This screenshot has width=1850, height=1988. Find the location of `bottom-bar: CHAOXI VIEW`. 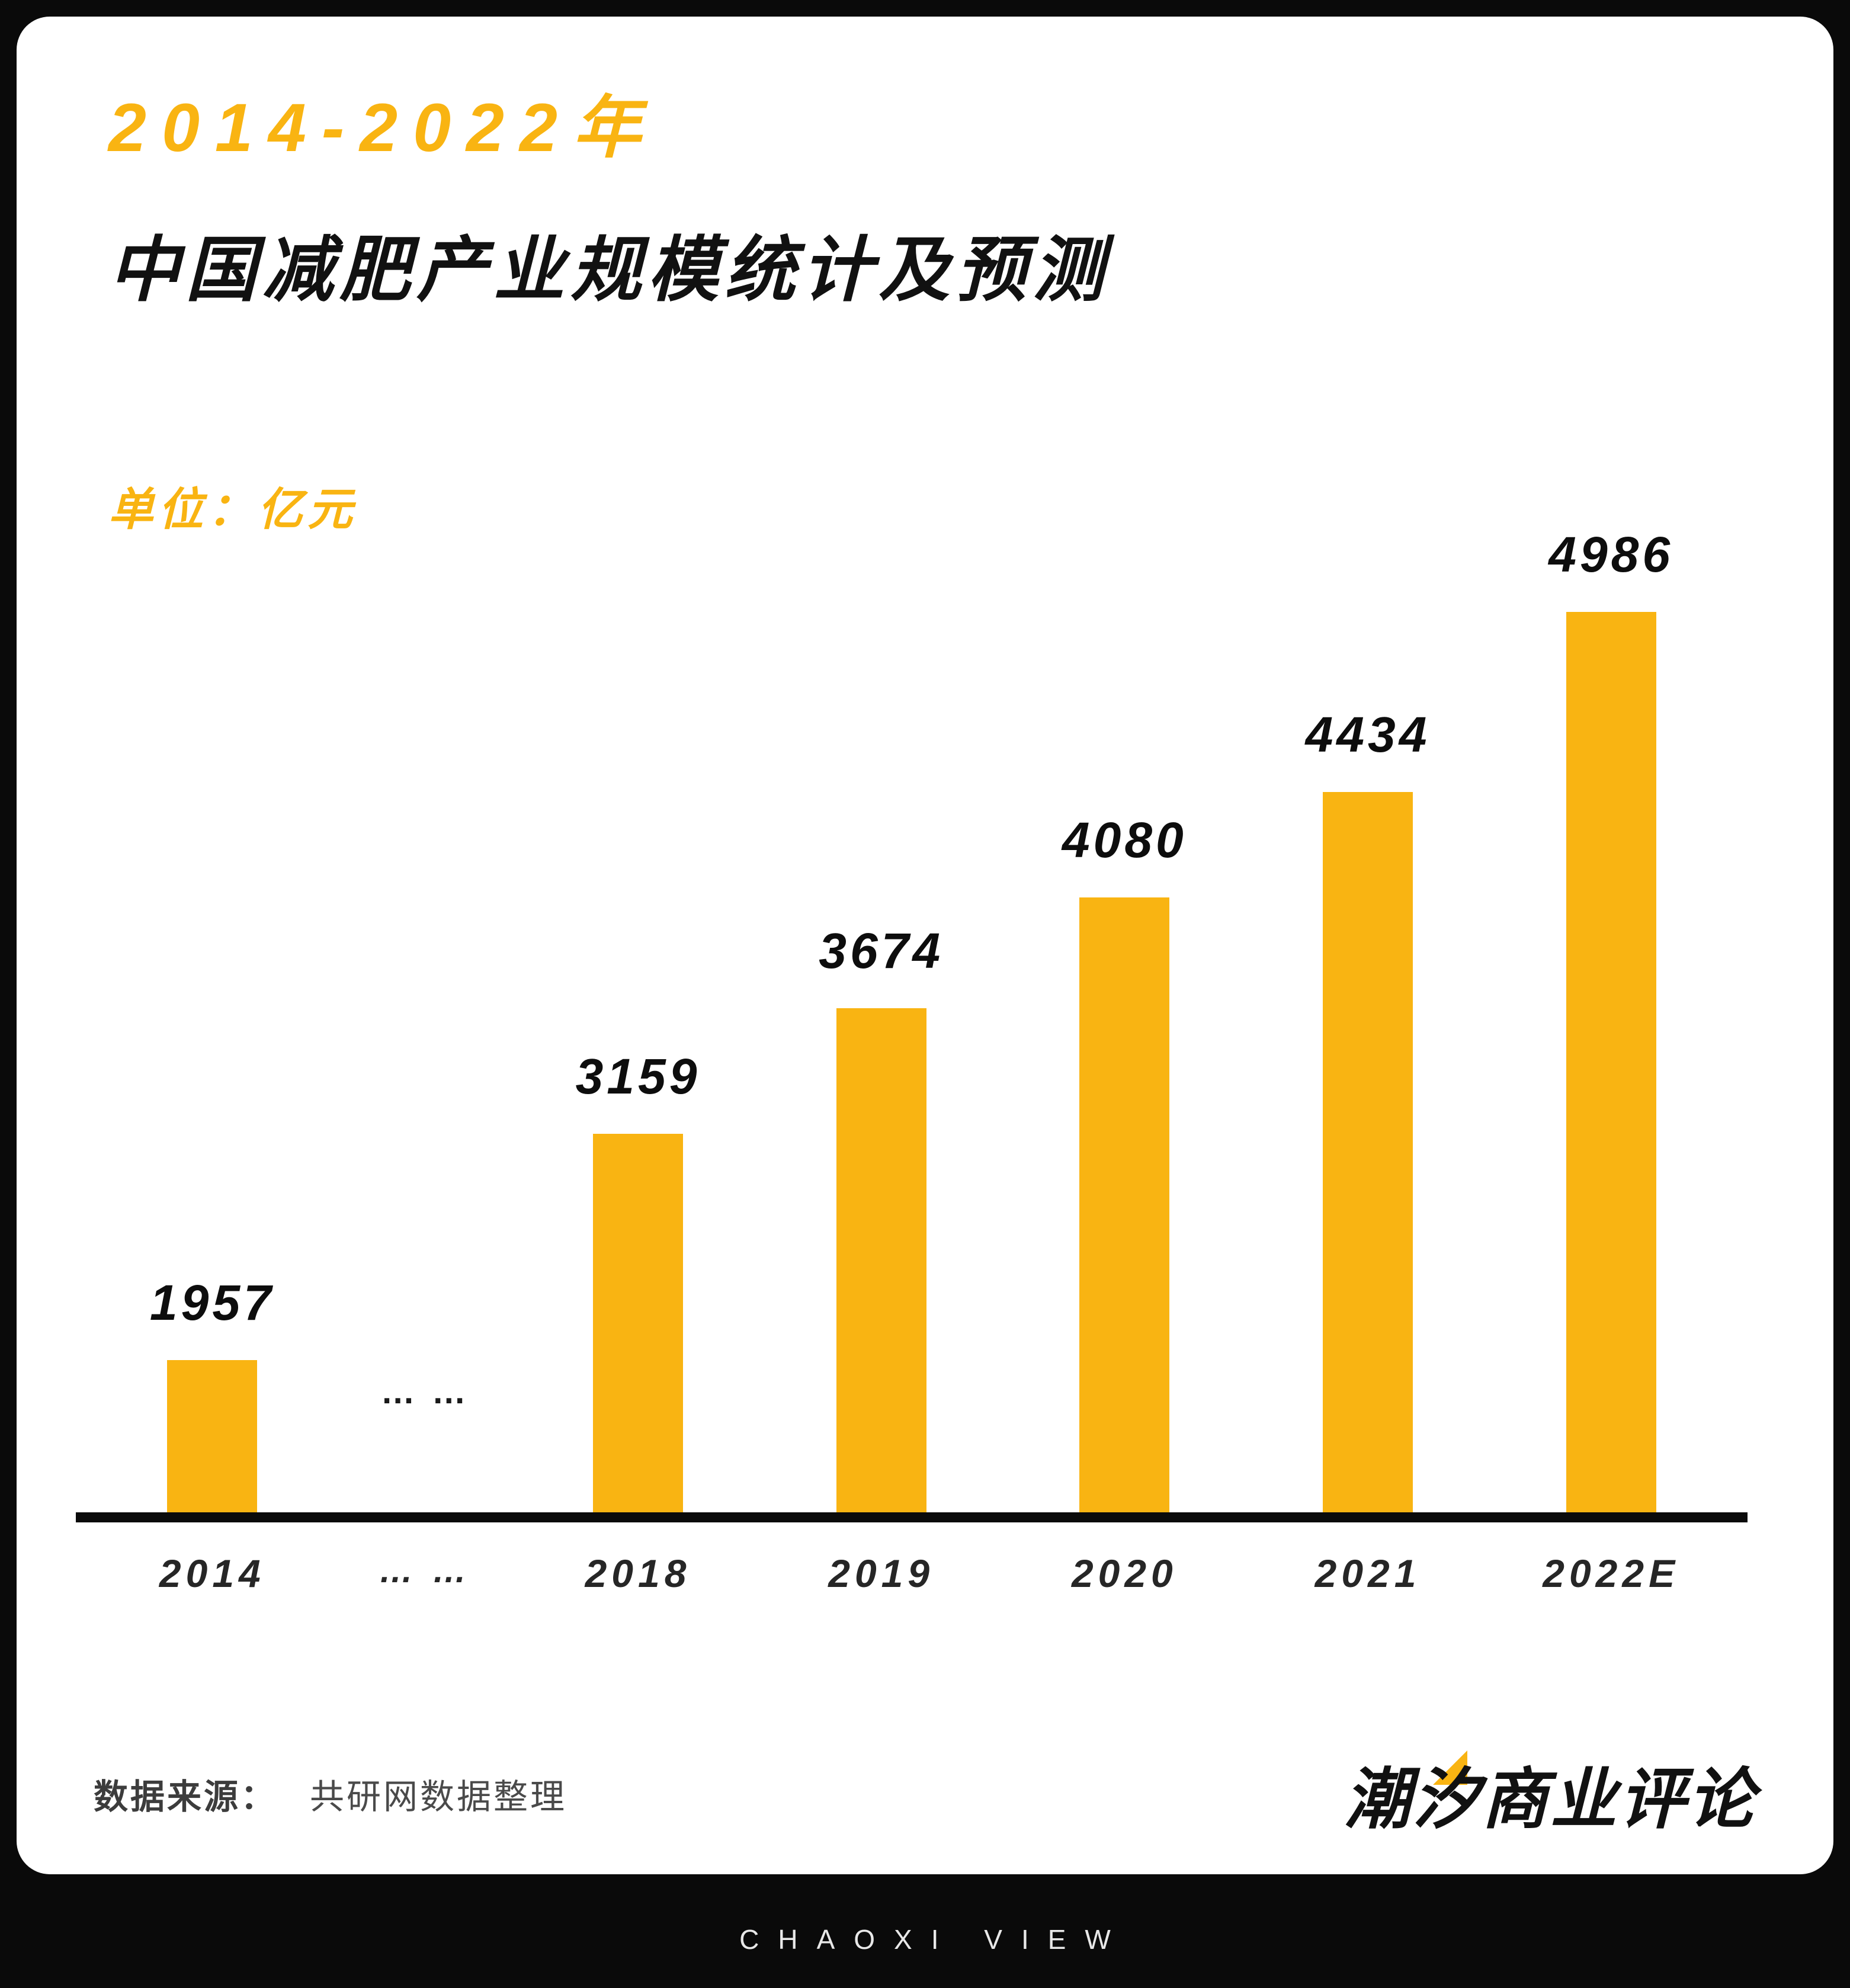

bottom-bar: CHAOXI VIEW is located at coordinates (925, 1940).